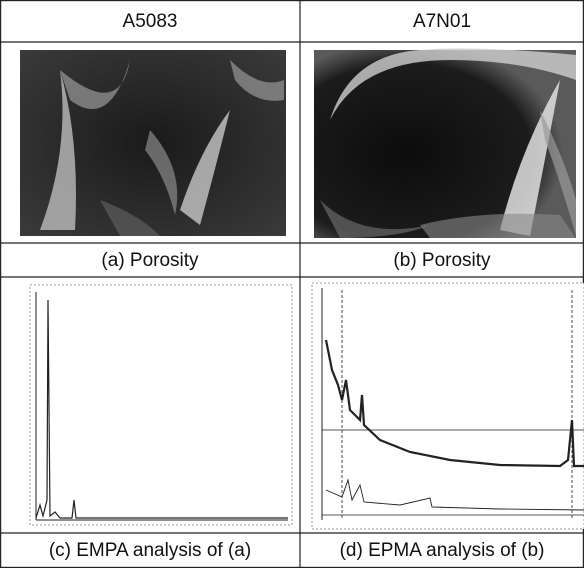 This screenshot has width=584, height=568. Describe the element at coordinates (442, 260) in the screenshot. I see `caption: (b) Porosity` at that location.